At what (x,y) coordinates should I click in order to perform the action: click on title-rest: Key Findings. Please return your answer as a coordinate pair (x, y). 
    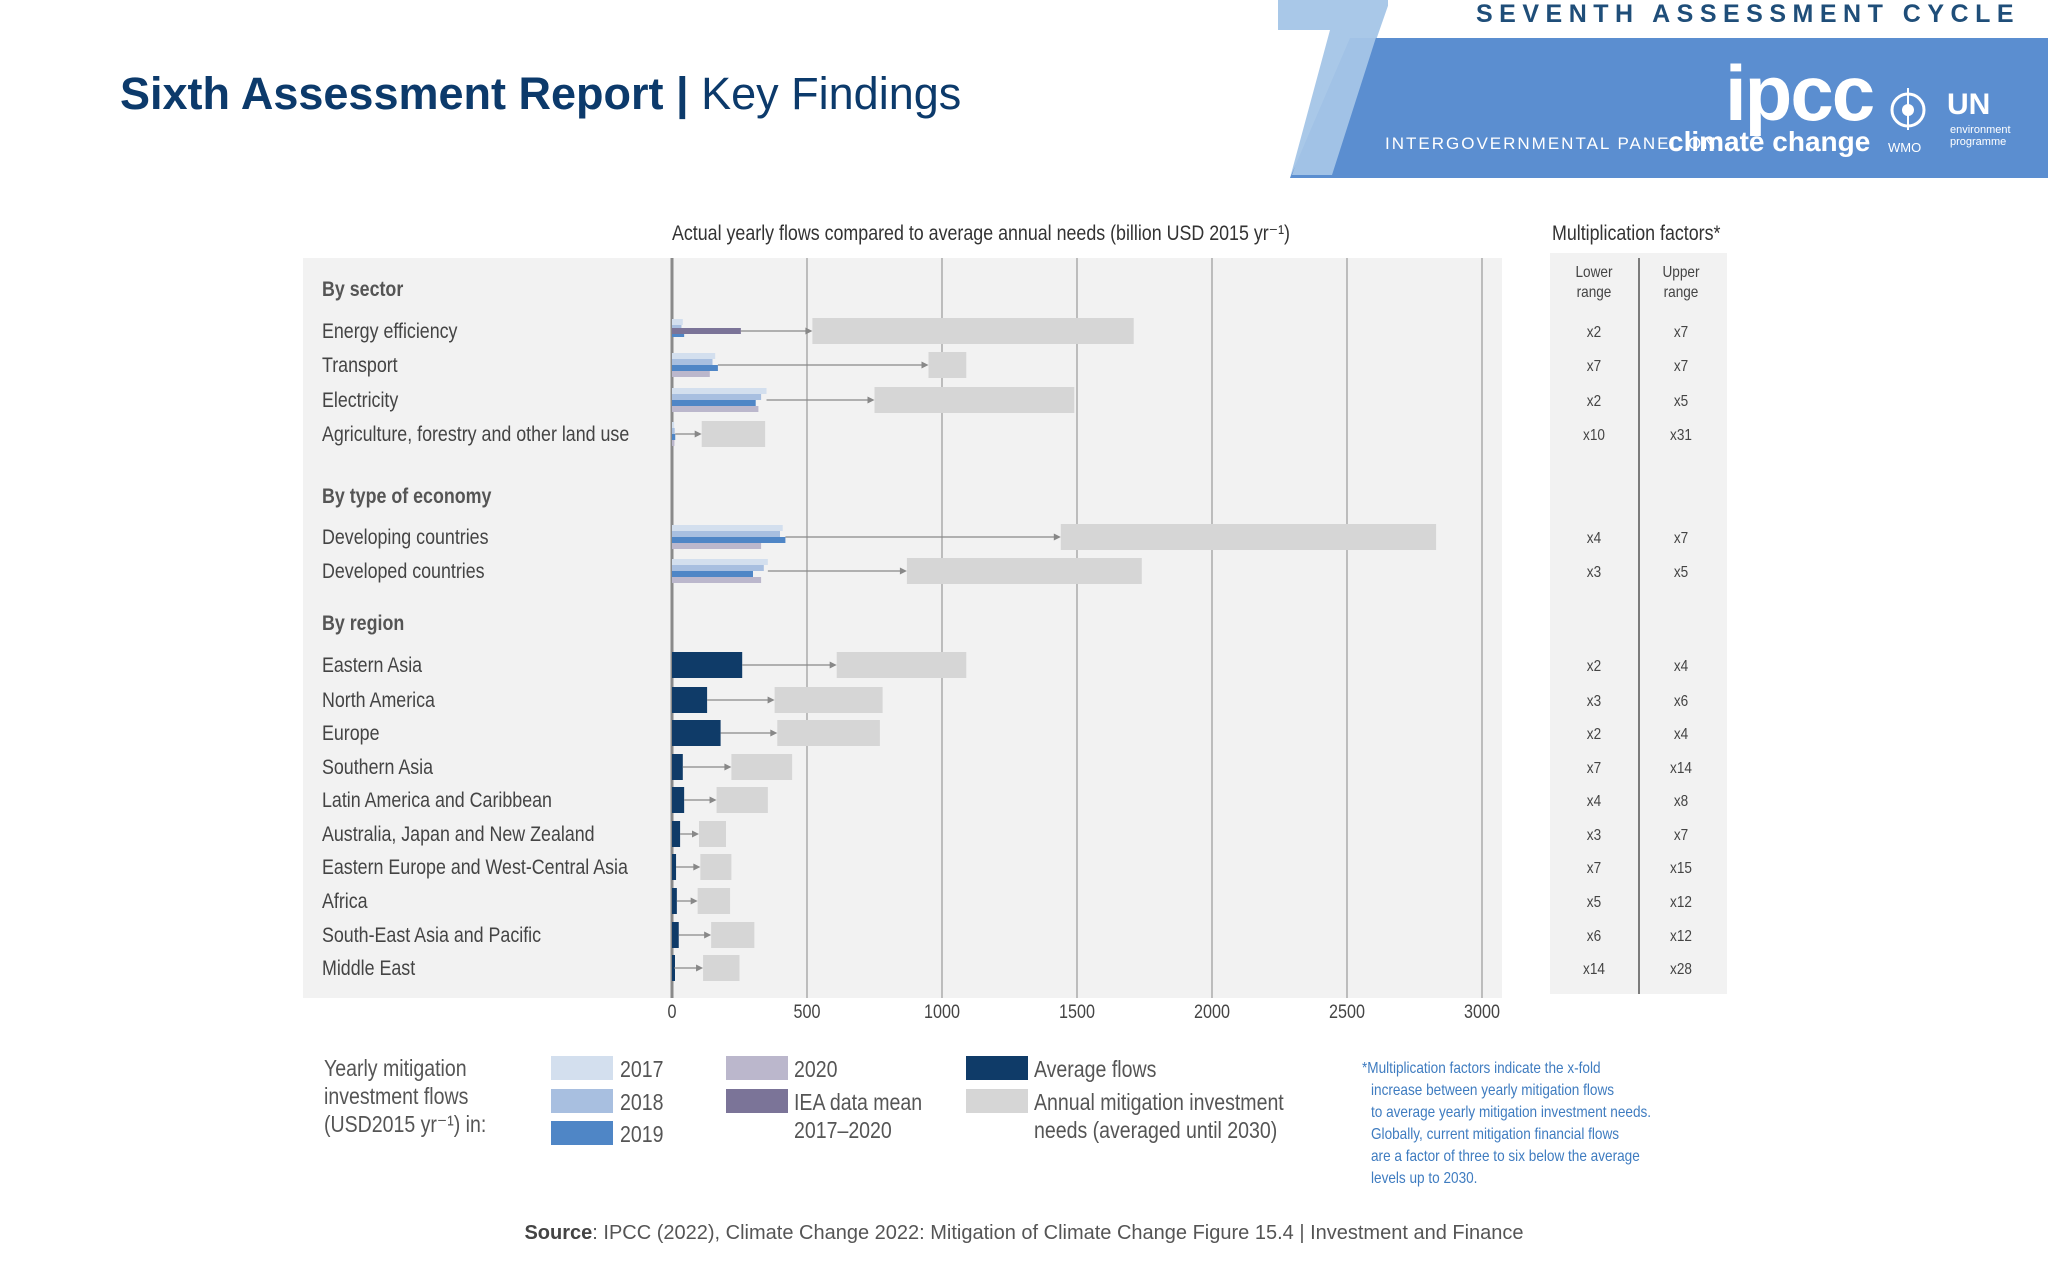
    Looking at the image, I should click on (831, 93).